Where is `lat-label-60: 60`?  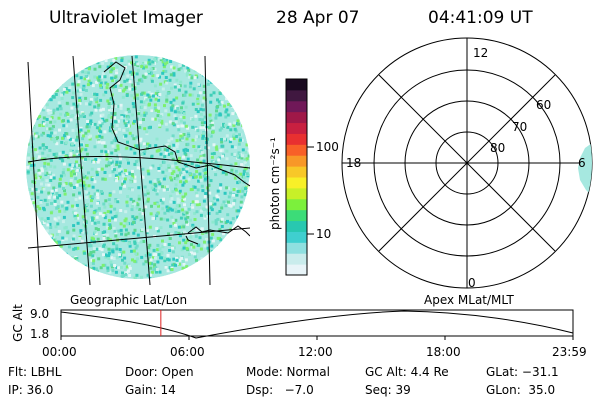 lat-label-60: 60 is located at coordinates (544, 105).